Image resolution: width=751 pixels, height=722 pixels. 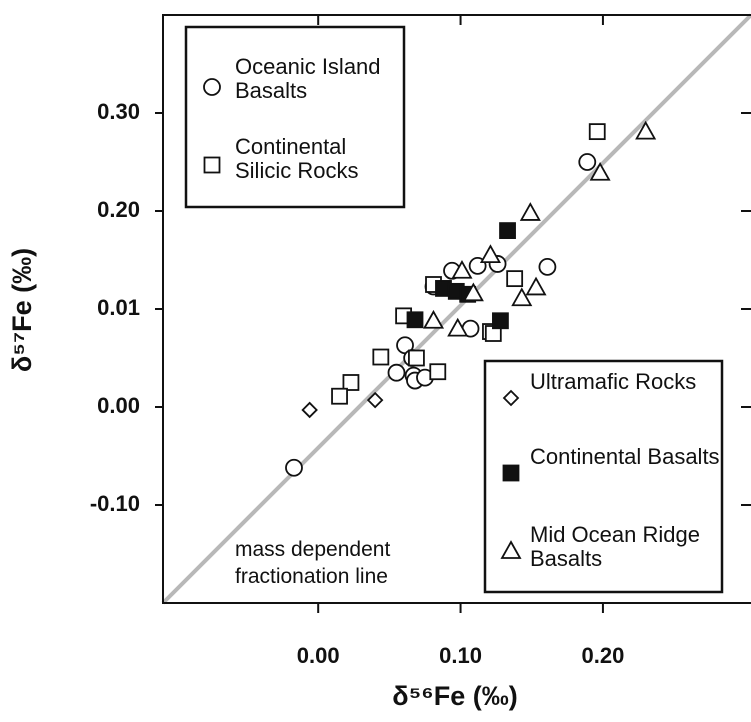 I want to click on y-axis-label: δ⁵⁷Fe (‰), so click(x=22, y=310).